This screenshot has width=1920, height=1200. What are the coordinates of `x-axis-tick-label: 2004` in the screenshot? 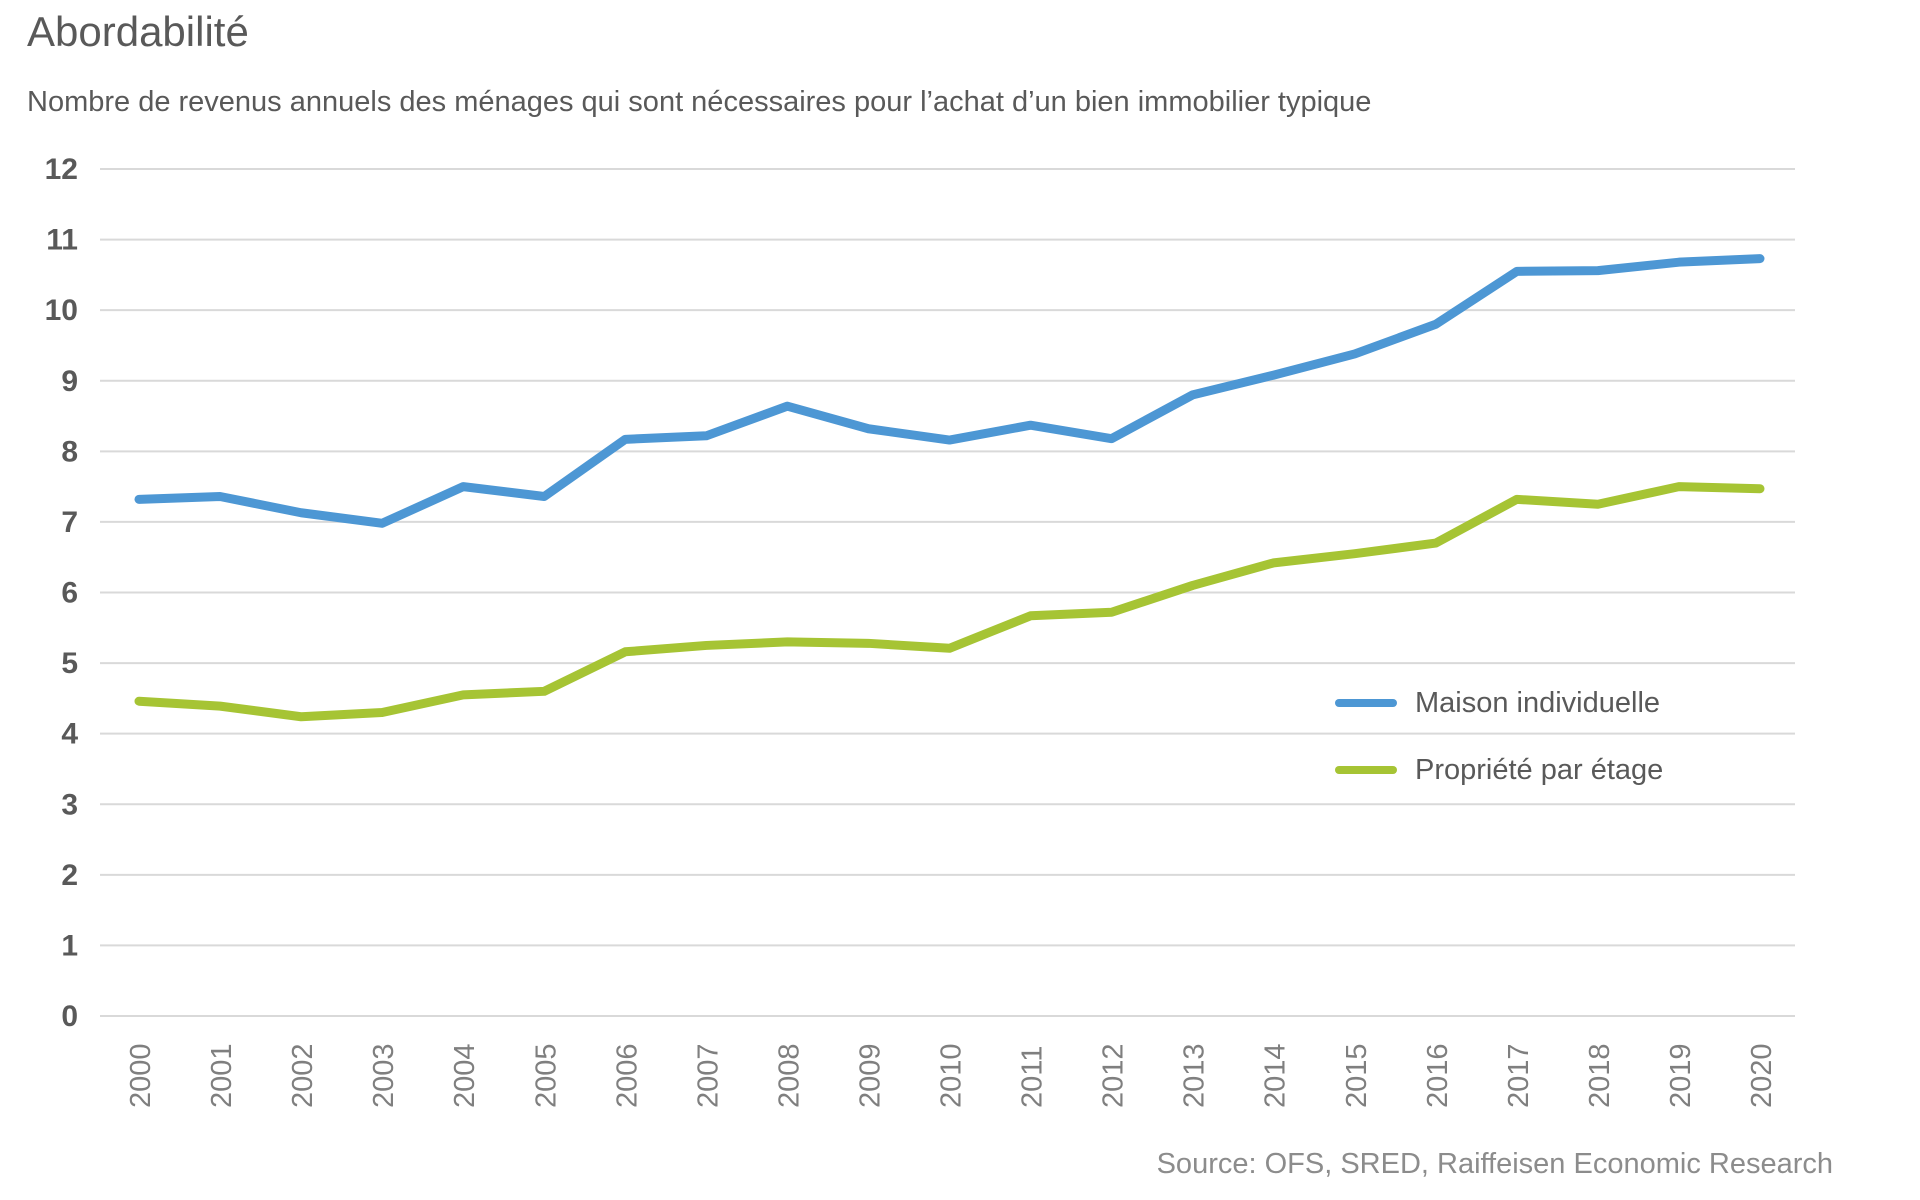 It's located at (465, 1075).